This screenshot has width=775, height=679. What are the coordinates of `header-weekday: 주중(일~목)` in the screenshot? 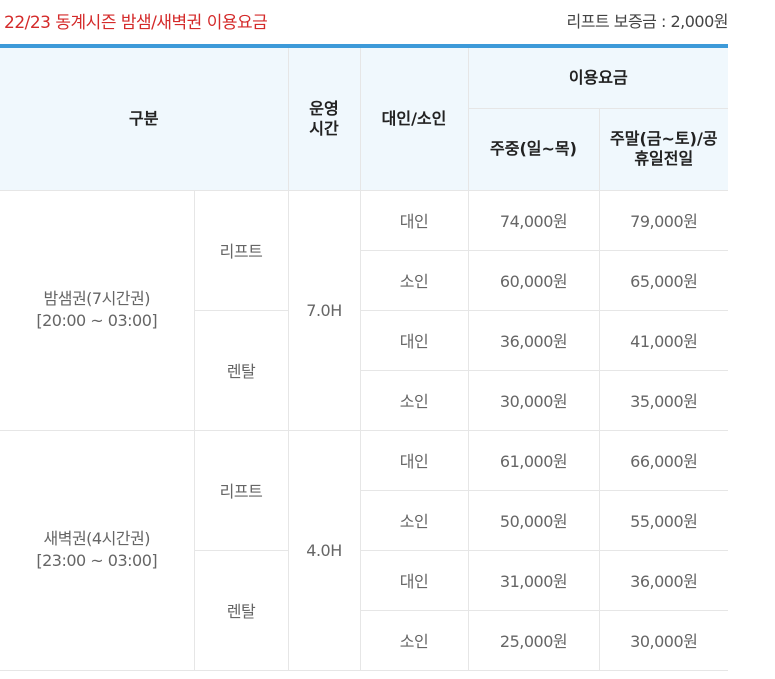 It's located at (533, 149).